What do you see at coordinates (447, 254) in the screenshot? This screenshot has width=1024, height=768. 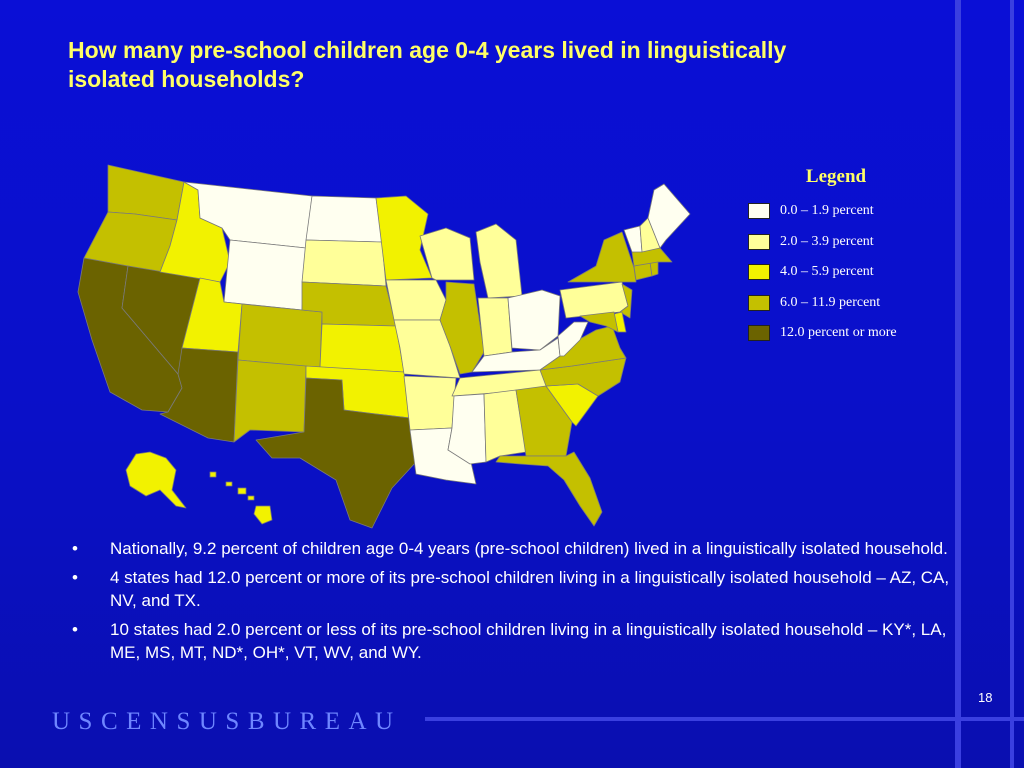 I see `state-wi` at bounding box center [447, 254].